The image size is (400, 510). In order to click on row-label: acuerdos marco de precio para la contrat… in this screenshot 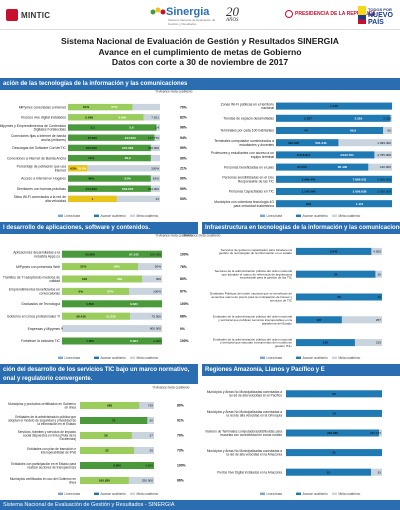, I will do `click(252, 297)`.